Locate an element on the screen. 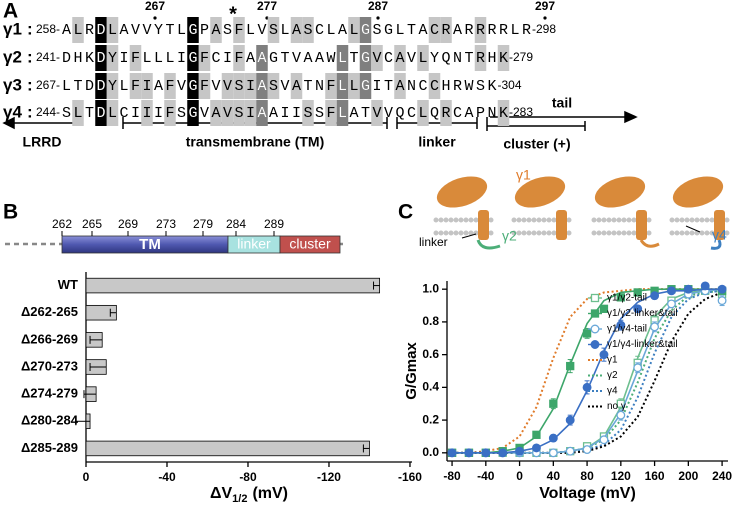 The height and width of the screenshot is (511, 746). x-axis-label: Voltage (mV) is located at coordinates (587, 493).